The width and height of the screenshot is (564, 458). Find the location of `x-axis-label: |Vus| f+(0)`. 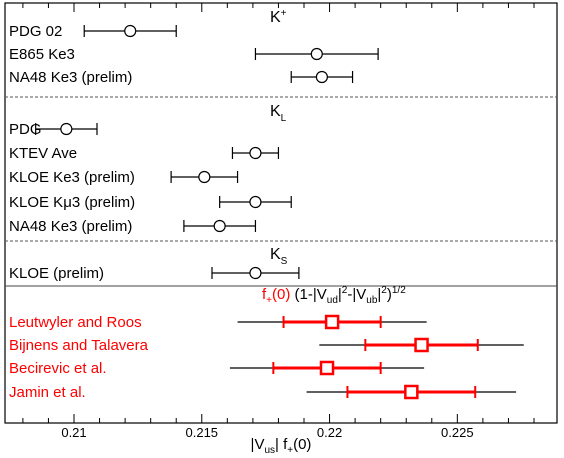

x-axis-label: |Vus| f+(0) is located at coordinates (281, 446).